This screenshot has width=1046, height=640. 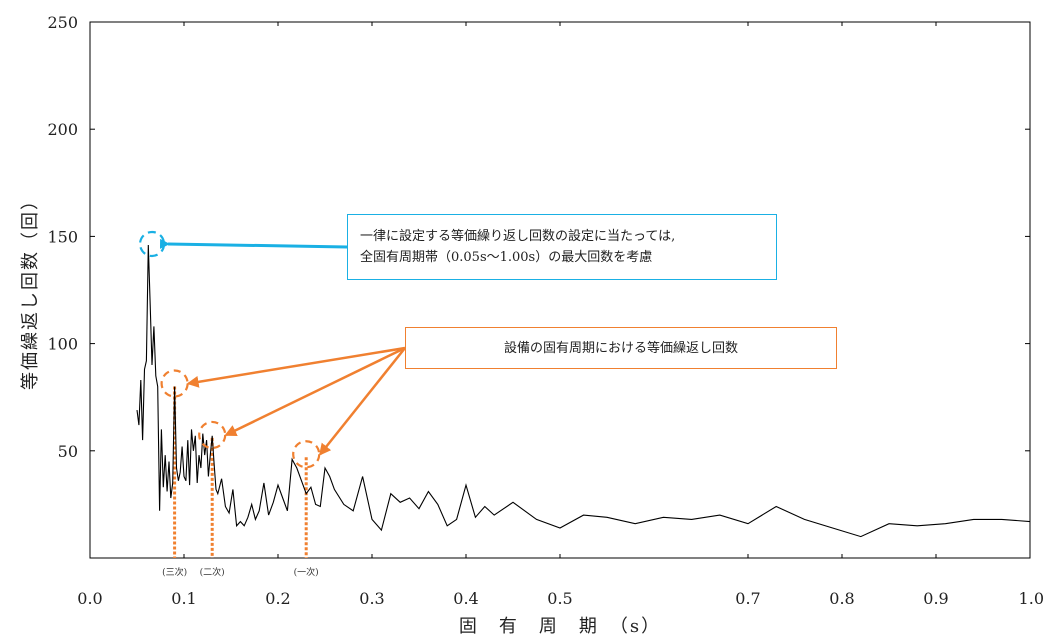 What do you see at coordinates (253, 243) in the screenshot?
I see `blue-arrow` at bounding box center [253, 243].